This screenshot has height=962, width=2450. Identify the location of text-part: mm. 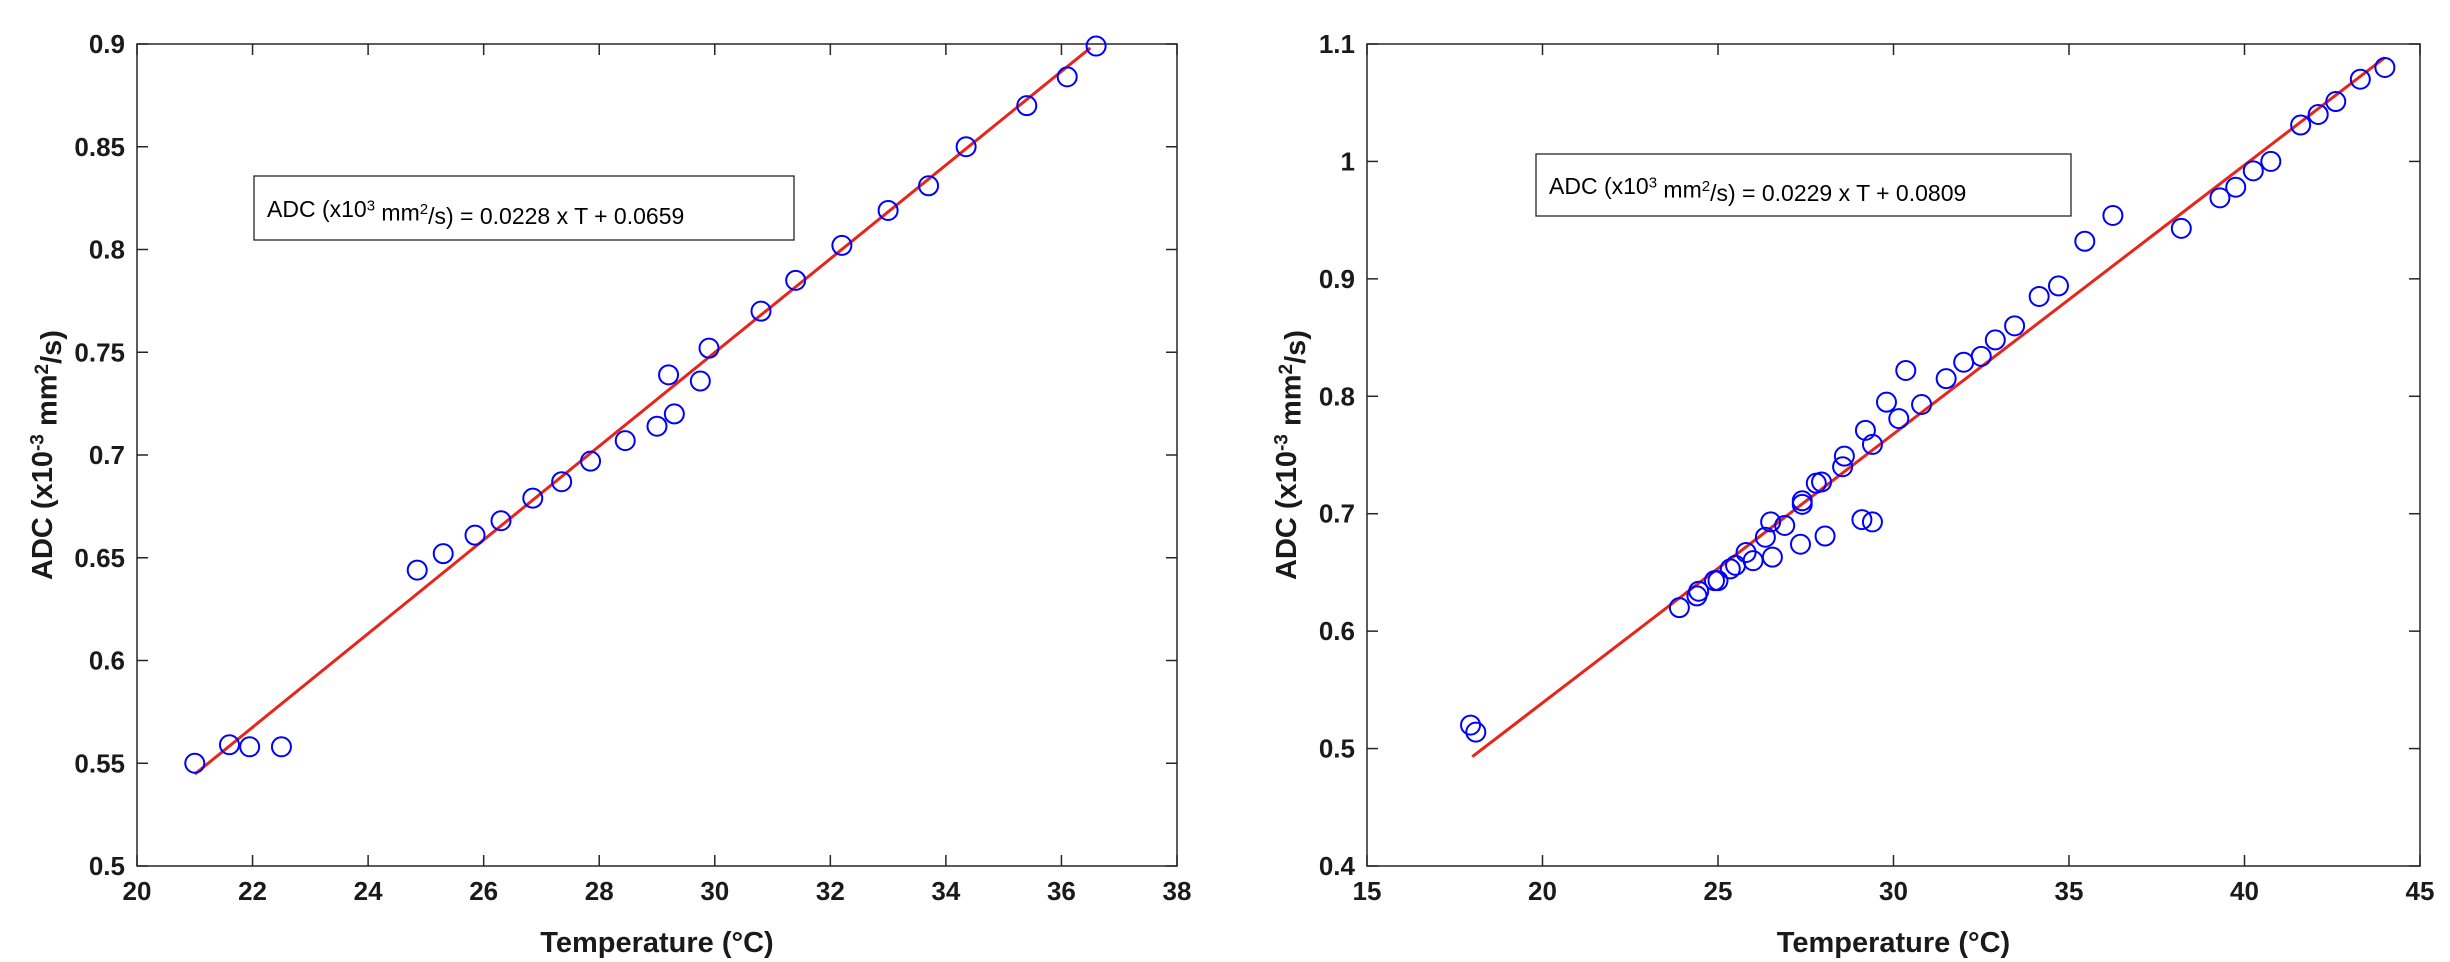
(1292, 404).